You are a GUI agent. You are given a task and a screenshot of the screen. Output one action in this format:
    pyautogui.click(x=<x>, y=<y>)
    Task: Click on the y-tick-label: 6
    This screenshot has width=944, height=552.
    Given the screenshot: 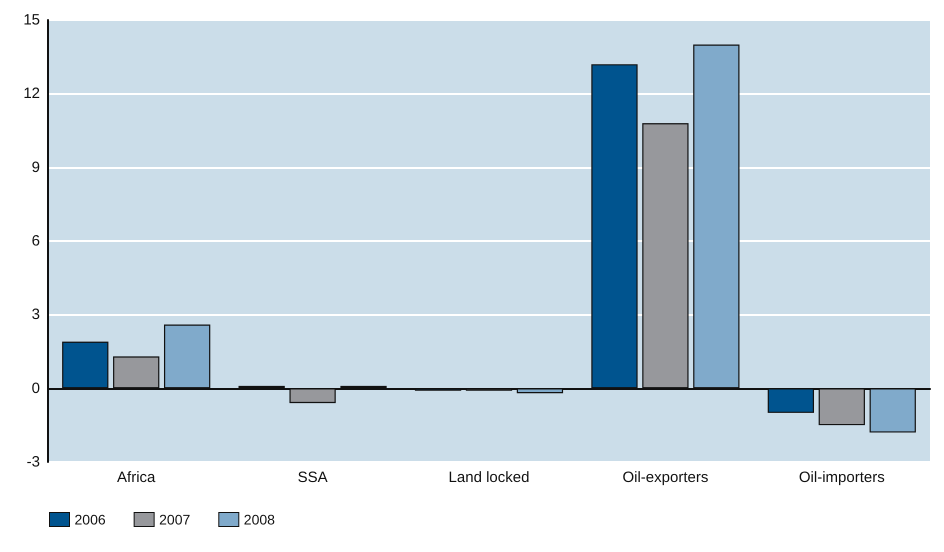 What is the action you would take?
    pyautogui.click(x=36, y=241)
    